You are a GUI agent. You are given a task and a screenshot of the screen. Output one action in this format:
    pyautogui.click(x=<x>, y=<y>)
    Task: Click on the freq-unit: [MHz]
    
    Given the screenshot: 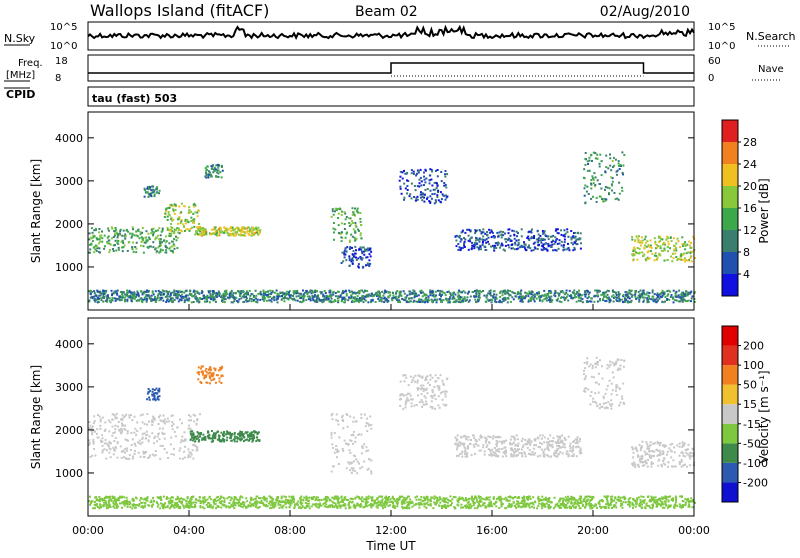 What is the action you would take?
    pyautogui.click(x=20, y=75)
    